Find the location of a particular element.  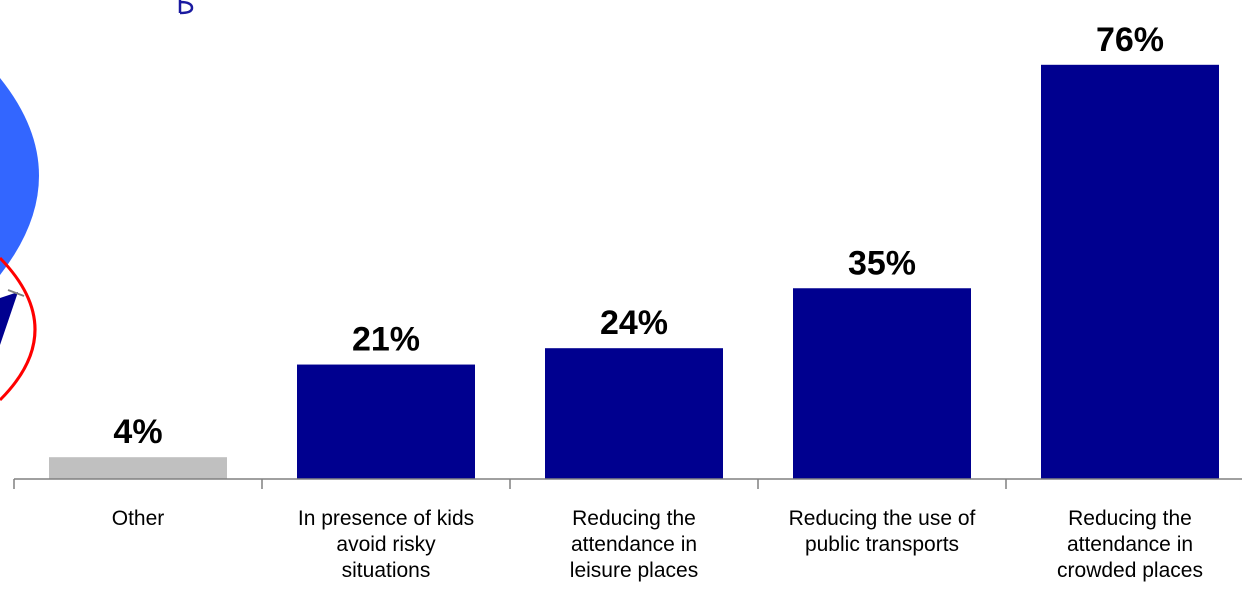

decorative-cropped-title-fragment is located at coordinates (186, 7).